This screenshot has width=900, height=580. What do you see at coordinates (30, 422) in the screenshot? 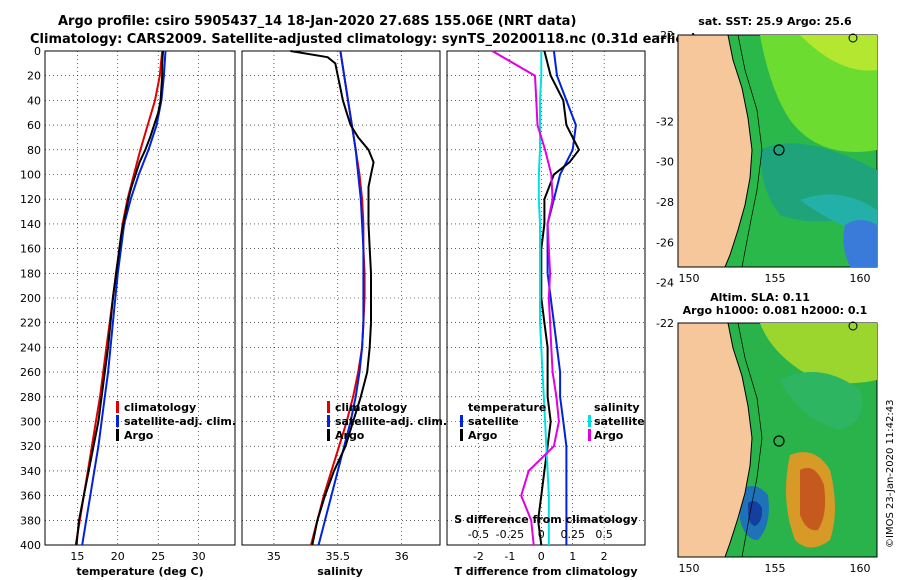
I see `y-tick-label: 300` at bounding box center [30, 422].